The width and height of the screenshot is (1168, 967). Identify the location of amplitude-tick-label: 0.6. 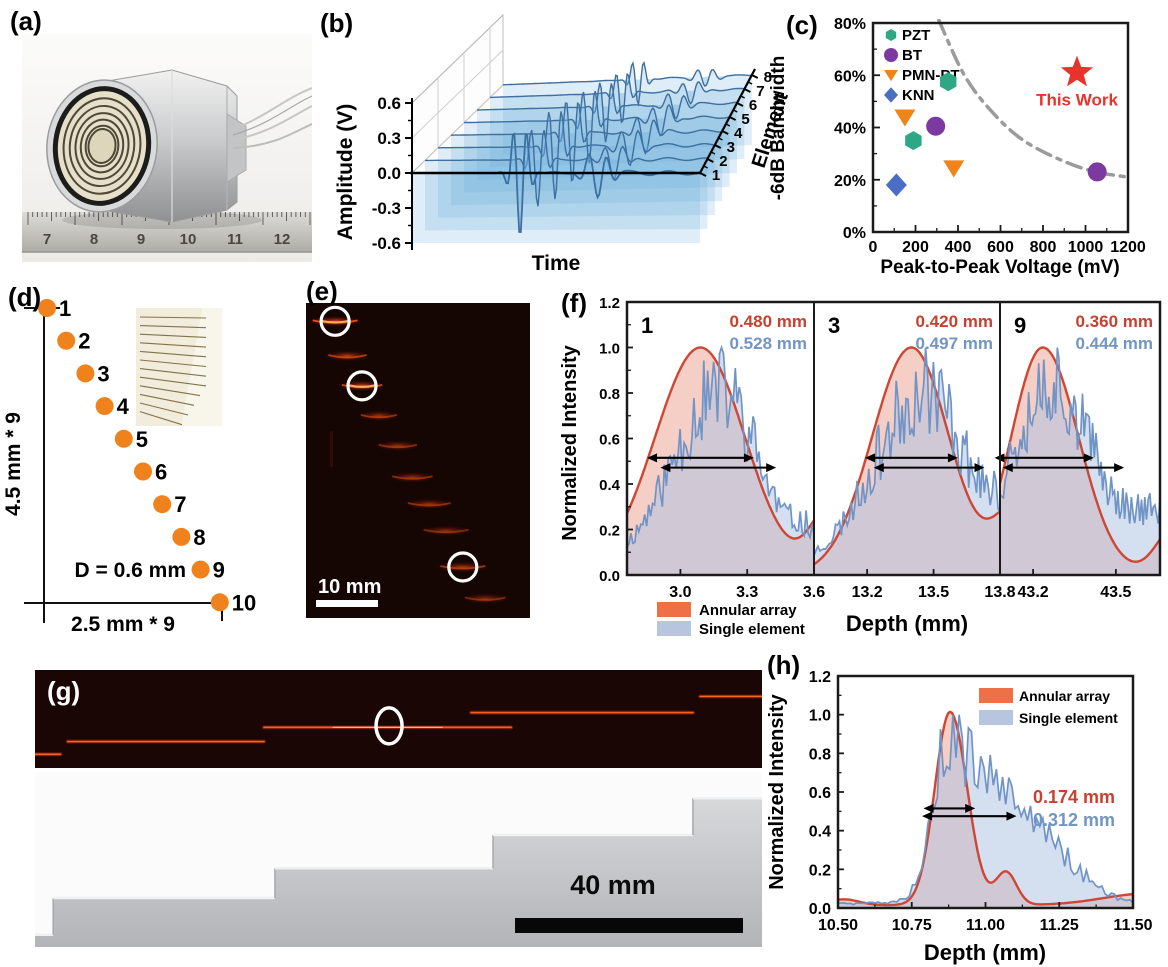
(389, 103).